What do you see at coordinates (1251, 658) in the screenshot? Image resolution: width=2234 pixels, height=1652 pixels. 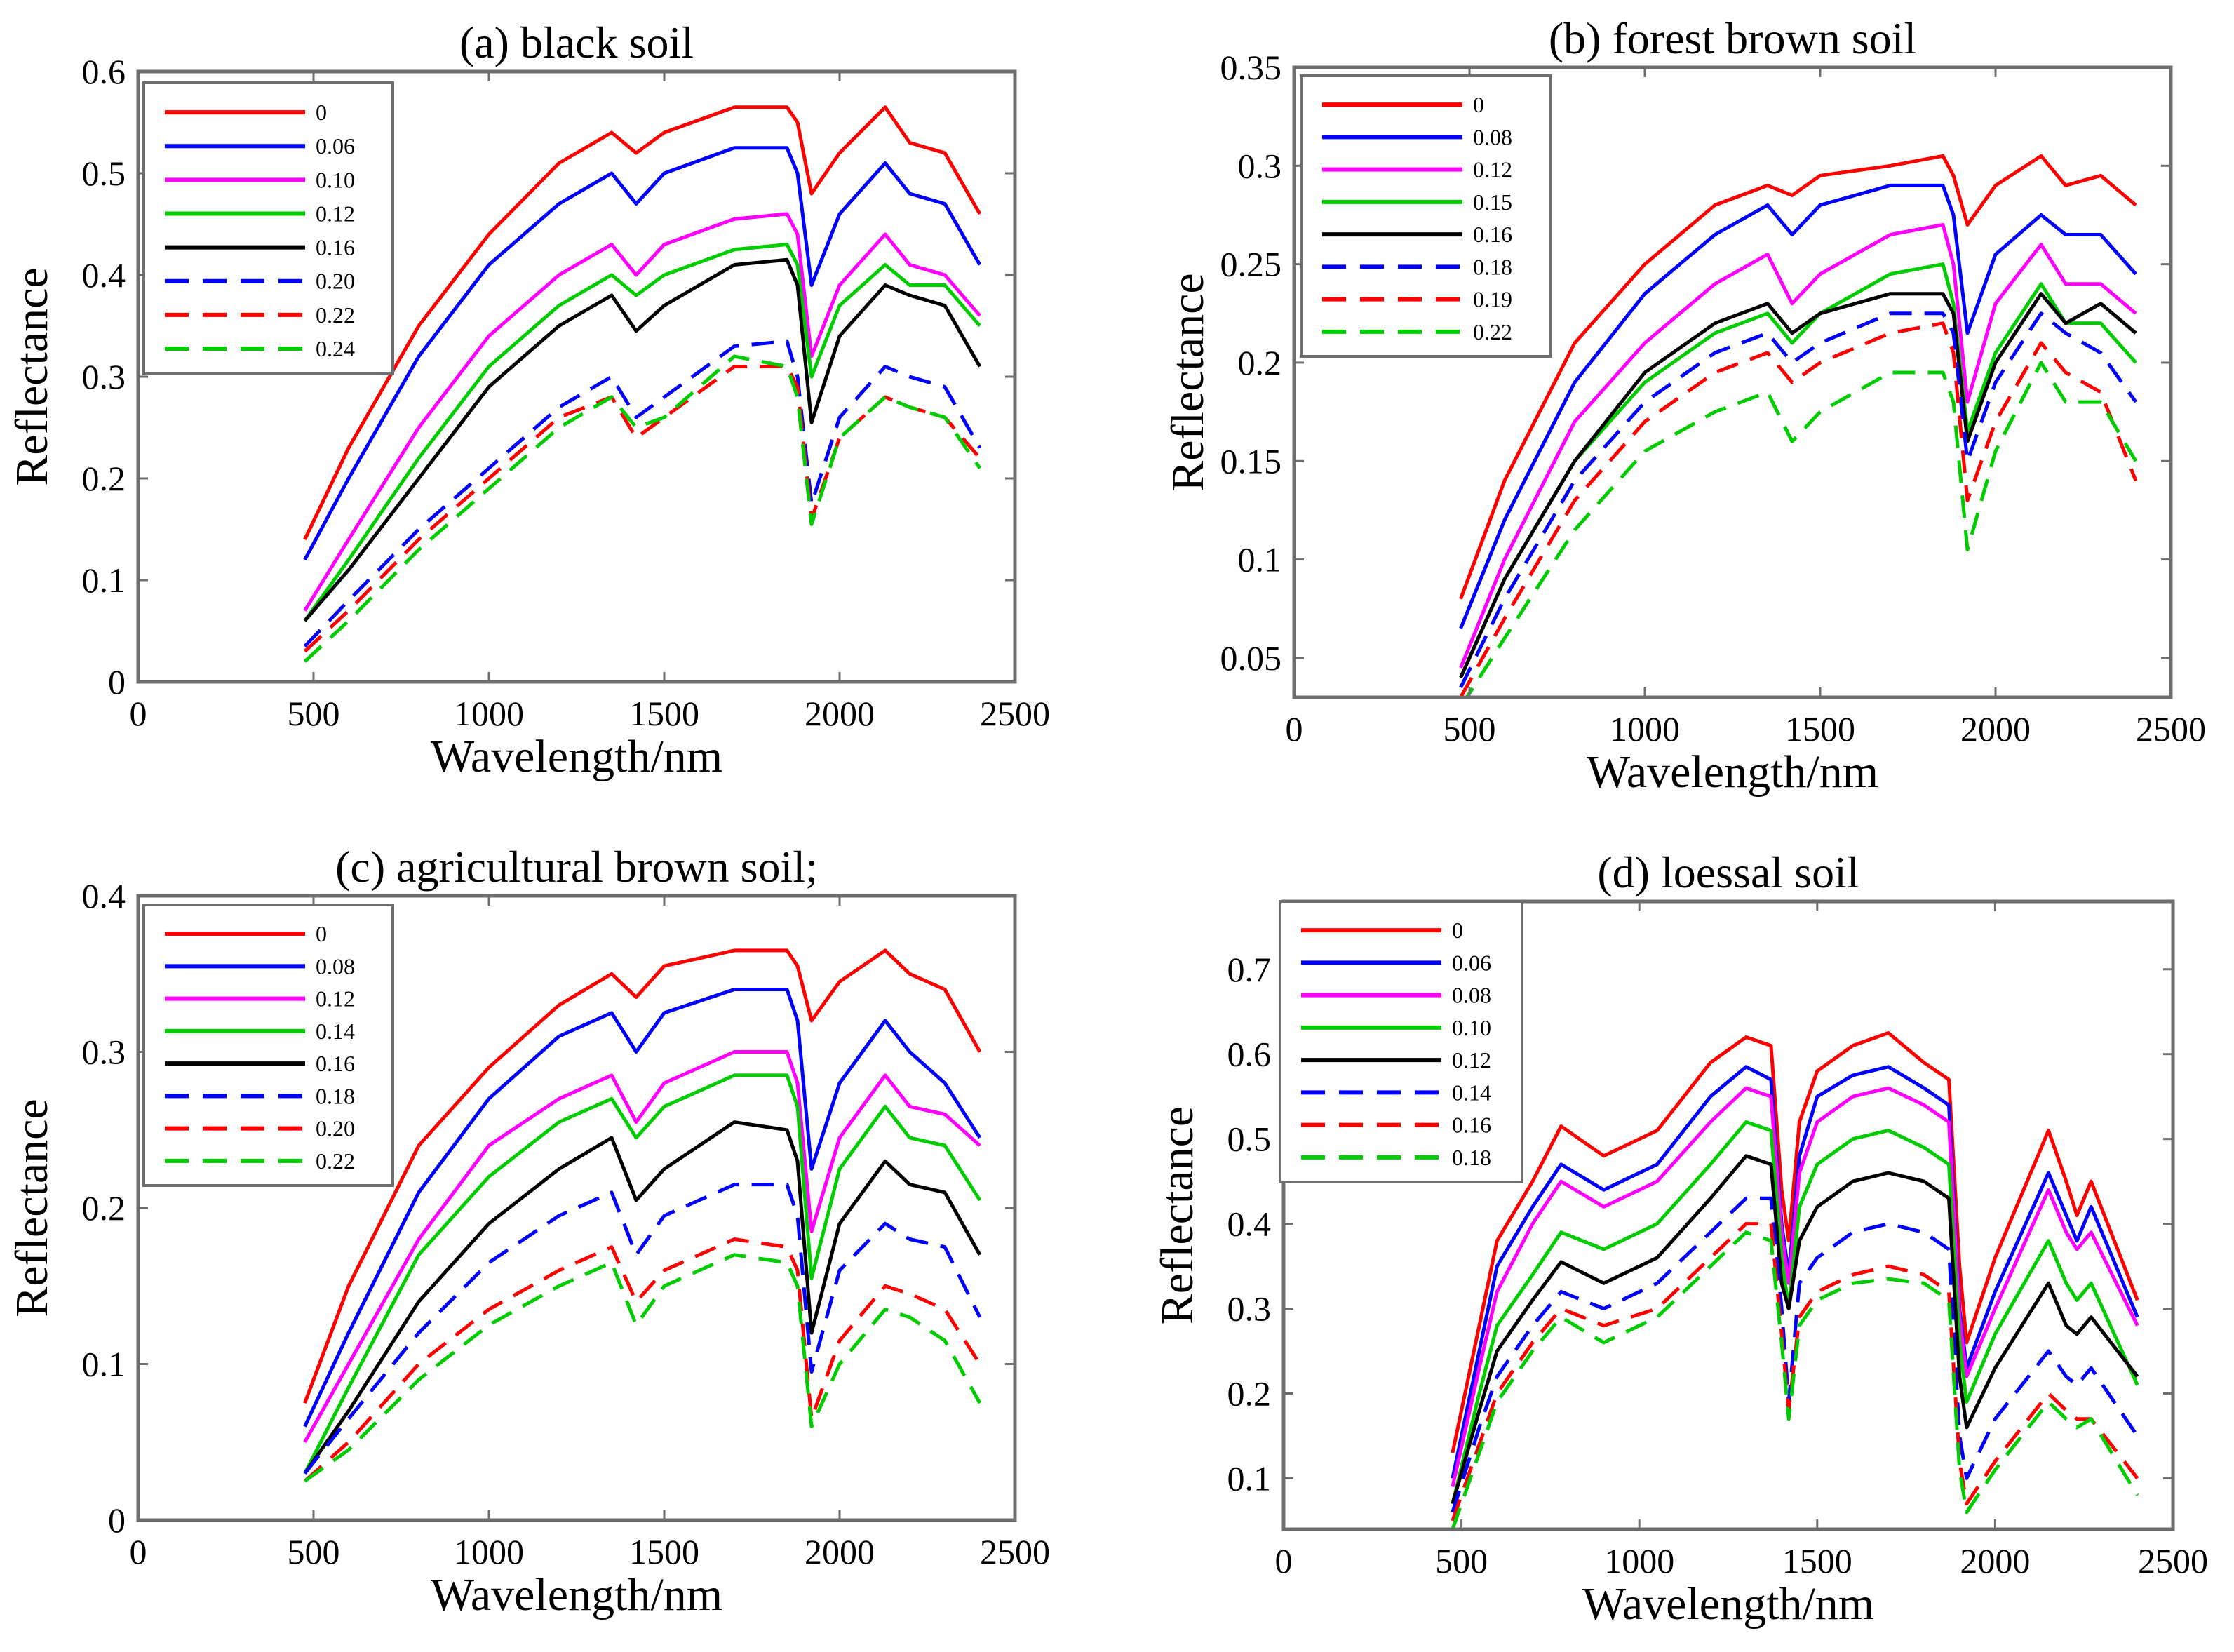 I see `y-tick-label: 0.05` at bounding box center [1251, 658].